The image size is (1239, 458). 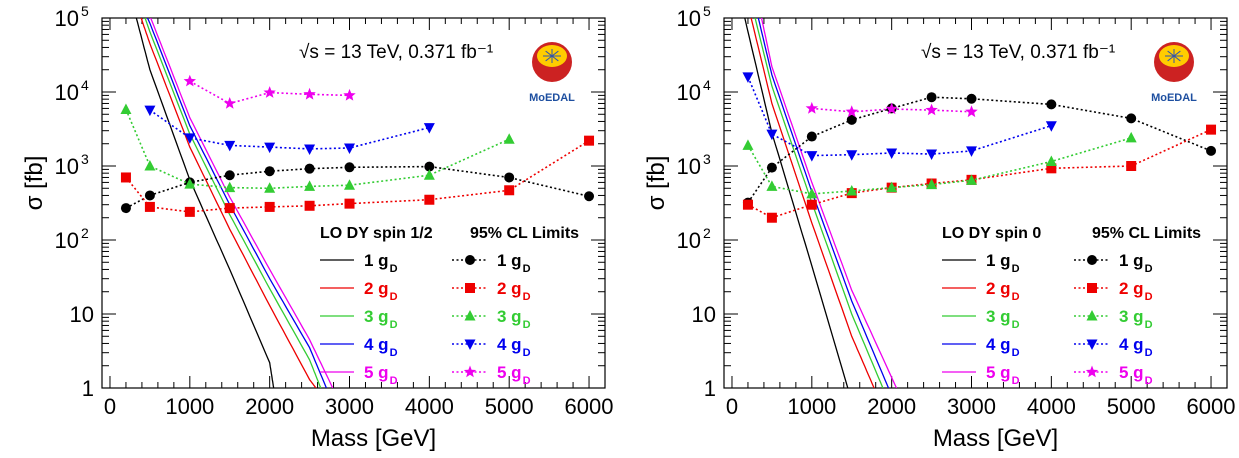 I want to click on x-tick-label: 4000, so click(x=1051, y=406).